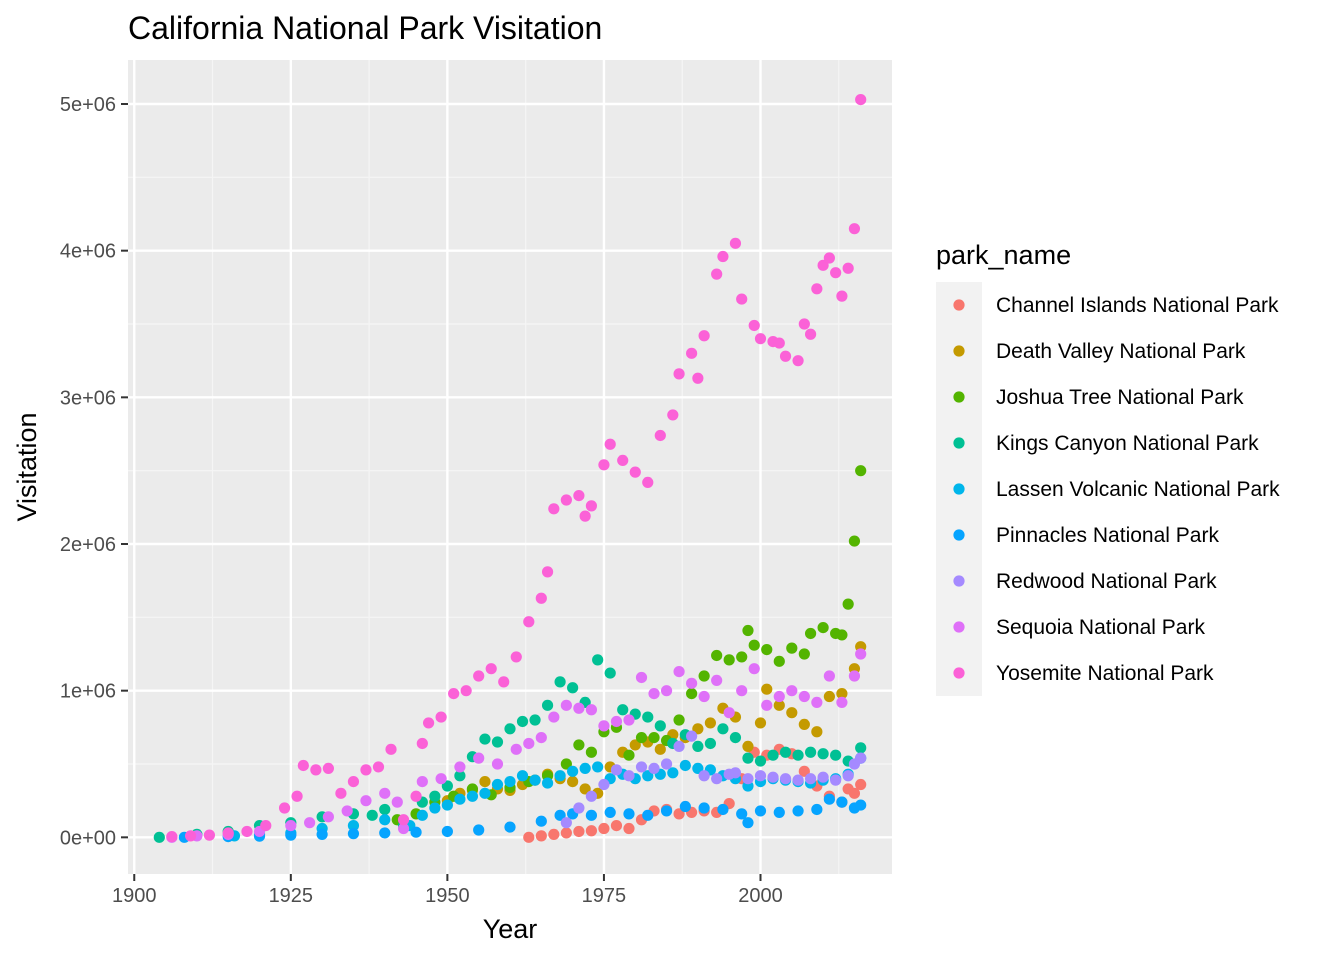  What do you see at coordinates (134, 896) in the screenshot?
I see `x-tick-label: 1900` at bounding box center [134, 896].